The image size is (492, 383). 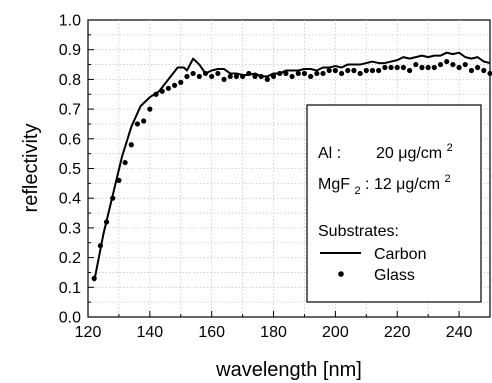 What do you see at coordinates (70, 50) in the screenshot?
I see `y-tick-label: 0.9` at bounding box center [70, 50].